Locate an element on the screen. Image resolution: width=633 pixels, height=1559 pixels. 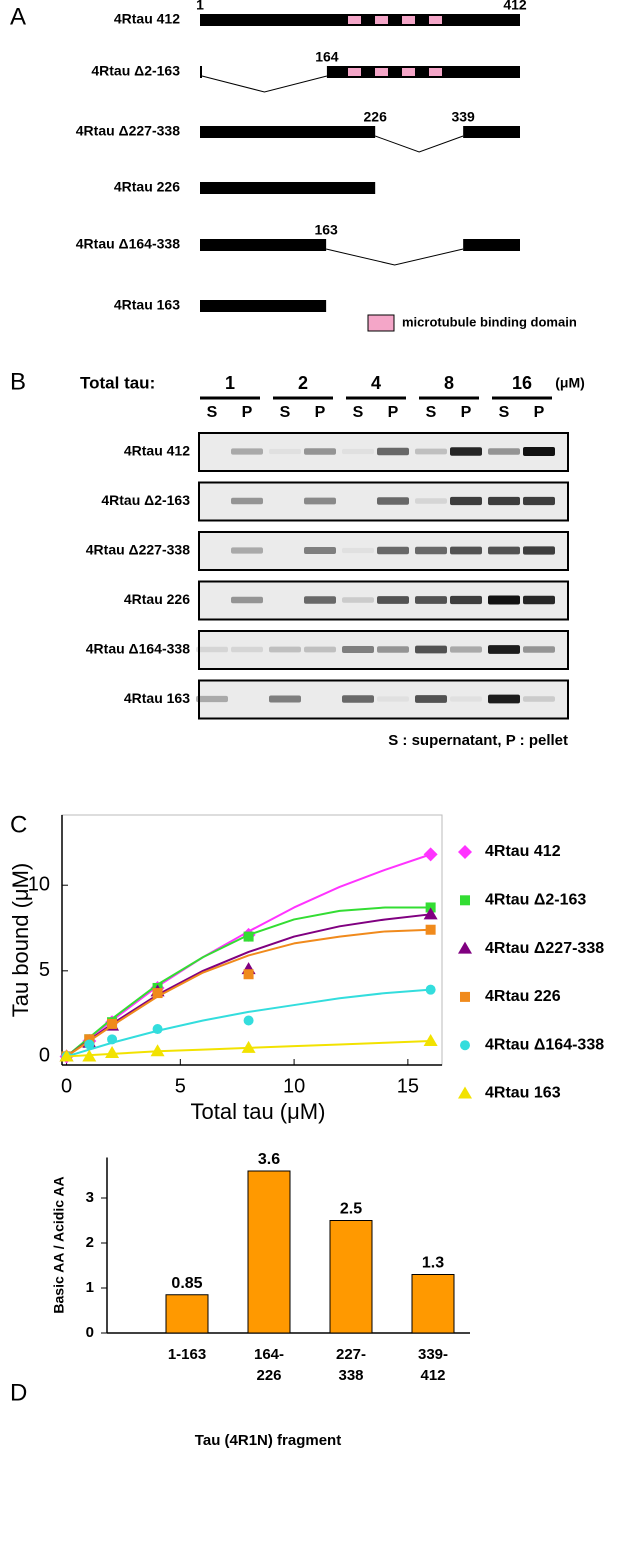
concentration: 1 is located at coordinates (230, 383).